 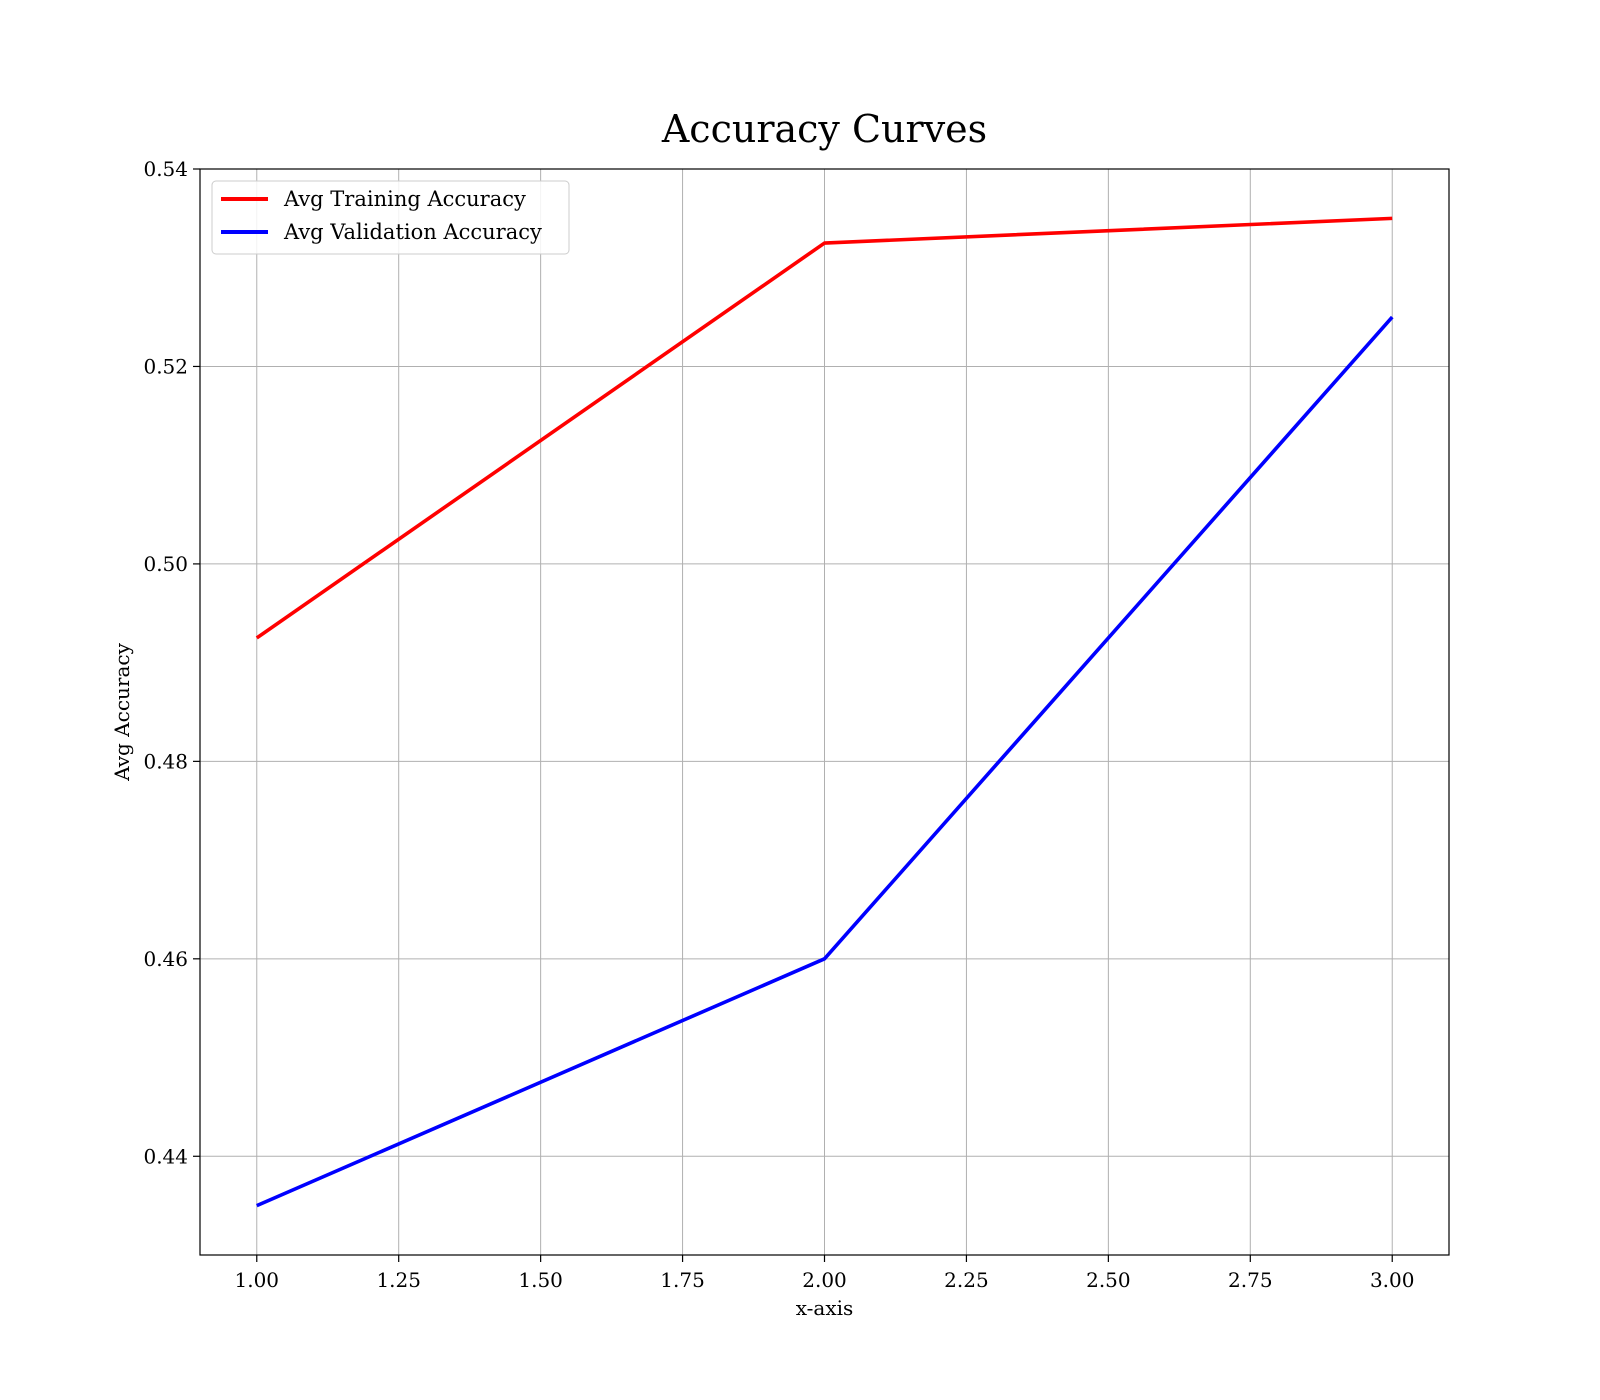 What do you see at coordinates (257, 1280) in the screenshot?
I see `x-tick-label: 1.00` at bounding box center [257, 1280].